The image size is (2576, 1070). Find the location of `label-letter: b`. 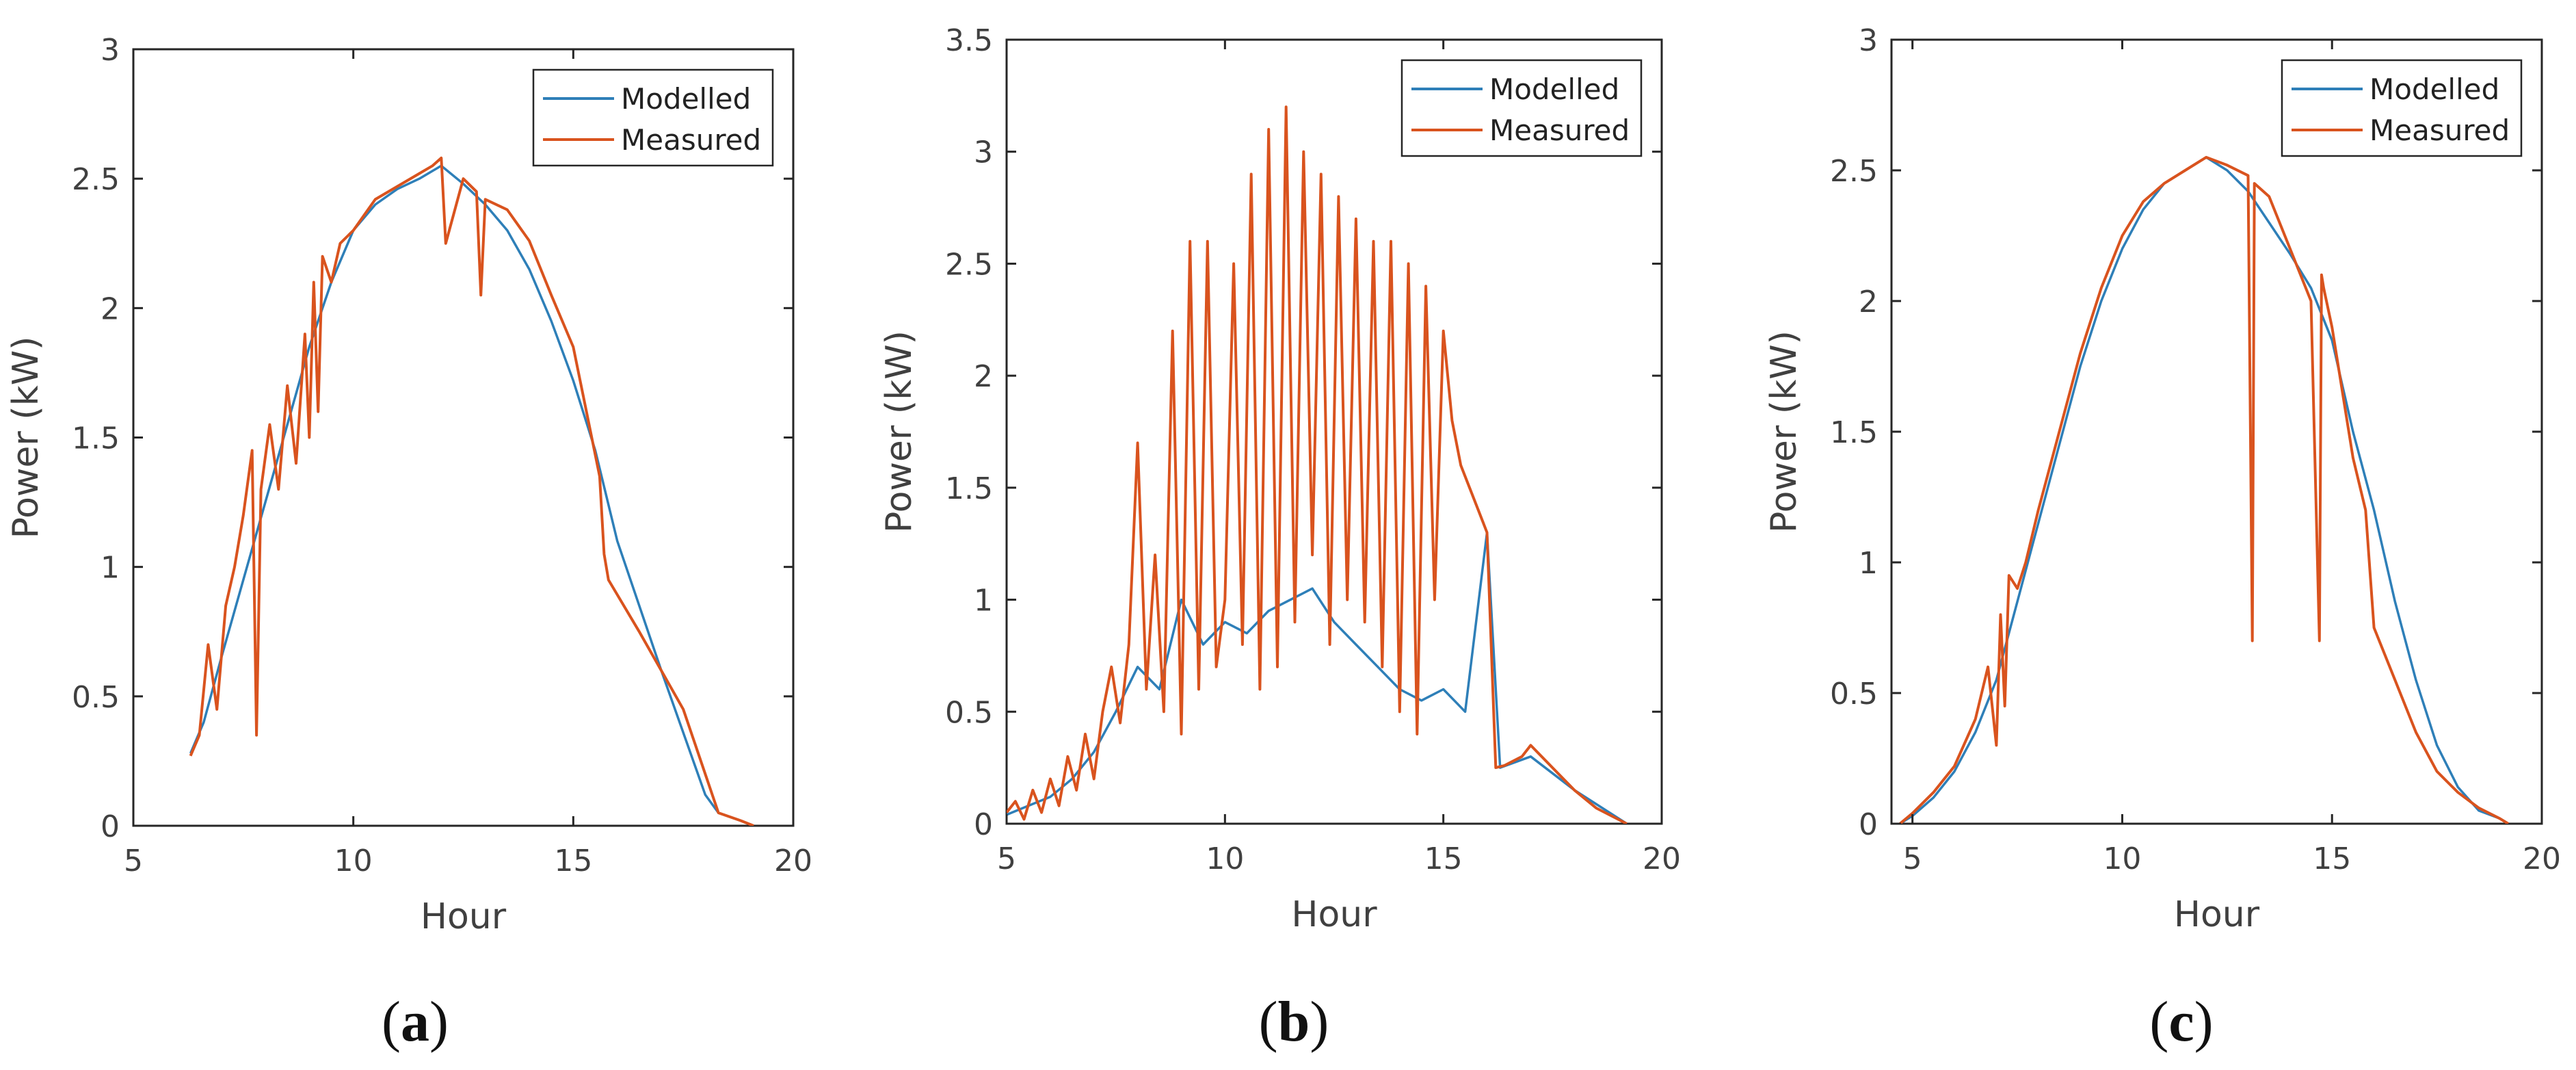

label-letter: b is located at coordinates (1293, 1022).